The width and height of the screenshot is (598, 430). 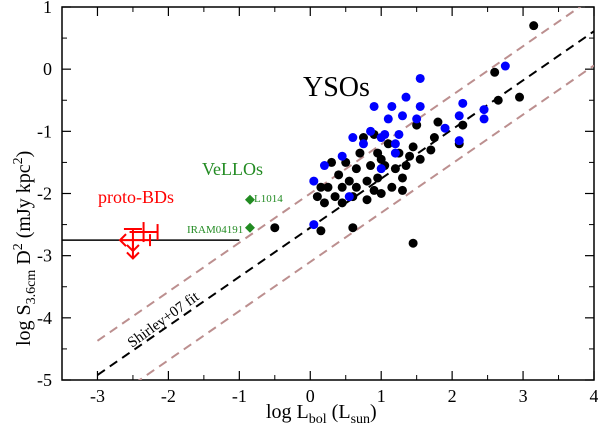 What do you see at coordinates (321, 414) in the screenshot?
I see `x-axis-label: log Lbol (Lsun)` at bounding box center [321, 414].